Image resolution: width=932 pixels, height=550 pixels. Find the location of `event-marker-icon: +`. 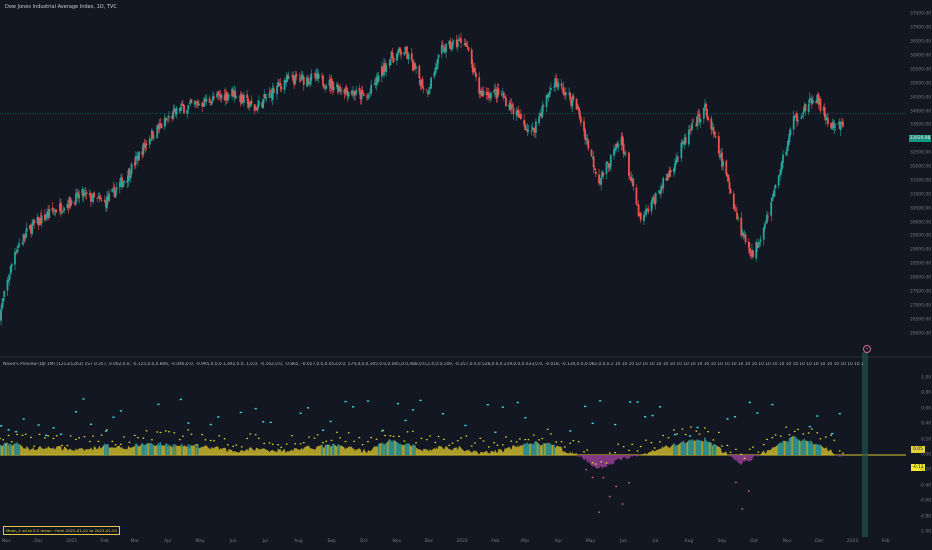

event-marker-icon: + is located at coordinates (867, 349).